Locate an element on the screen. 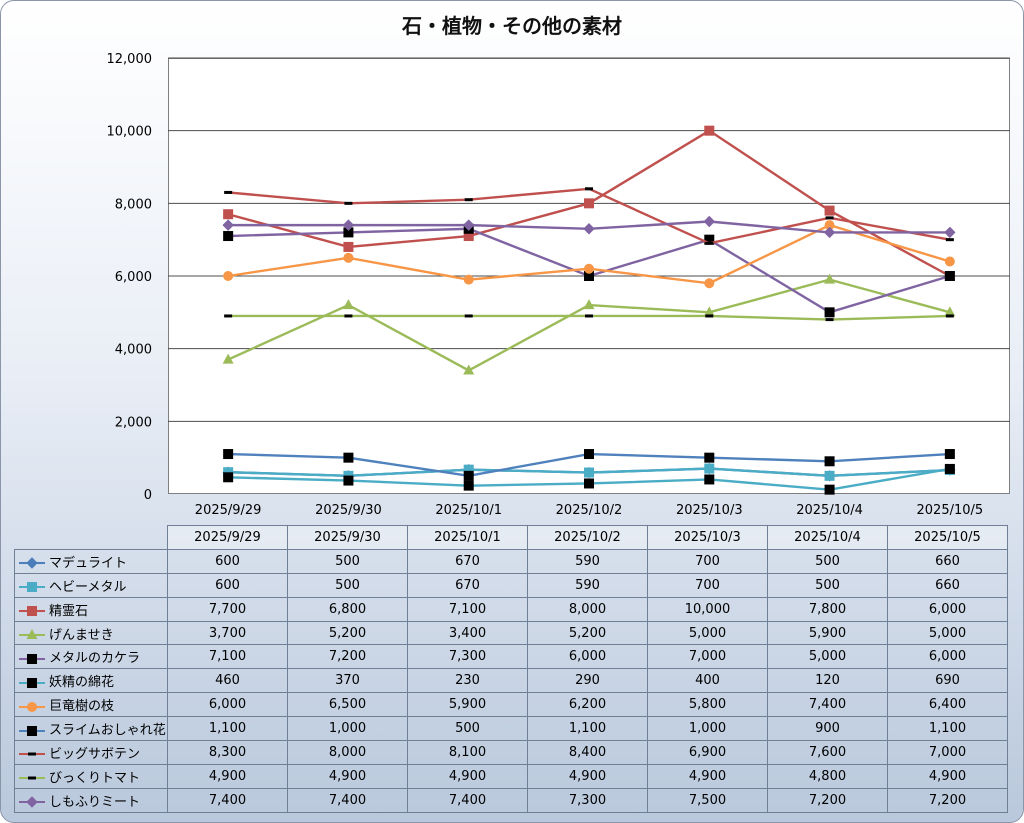 This screenshot has width=1024, height=823. legend-entry: ビッグサボテン is located at coordinates (91, 752).